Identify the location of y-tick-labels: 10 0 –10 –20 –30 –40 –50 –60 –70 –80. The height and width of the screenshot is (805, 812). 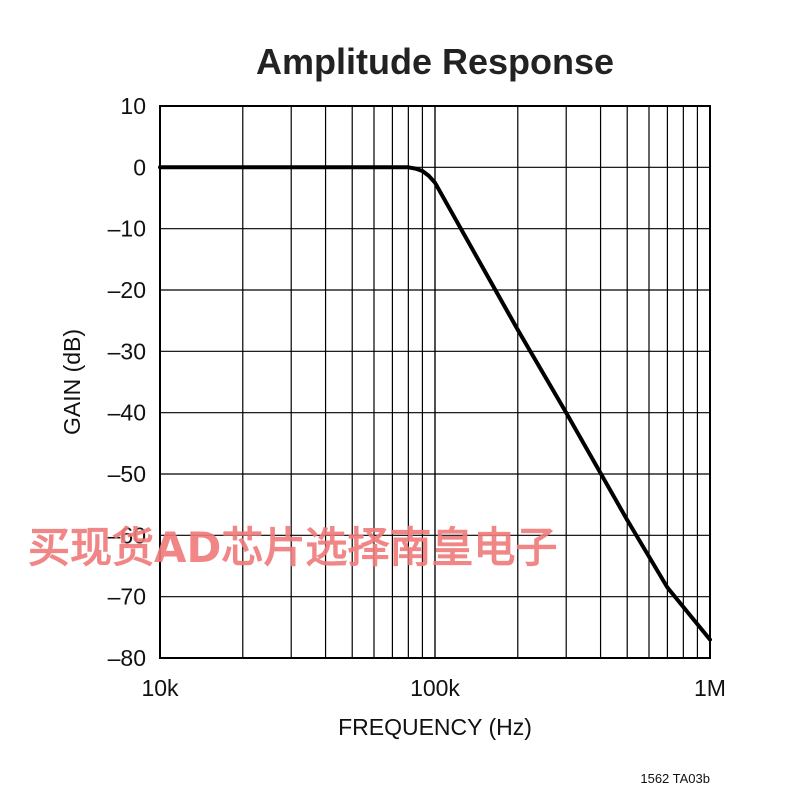
(127, 382).